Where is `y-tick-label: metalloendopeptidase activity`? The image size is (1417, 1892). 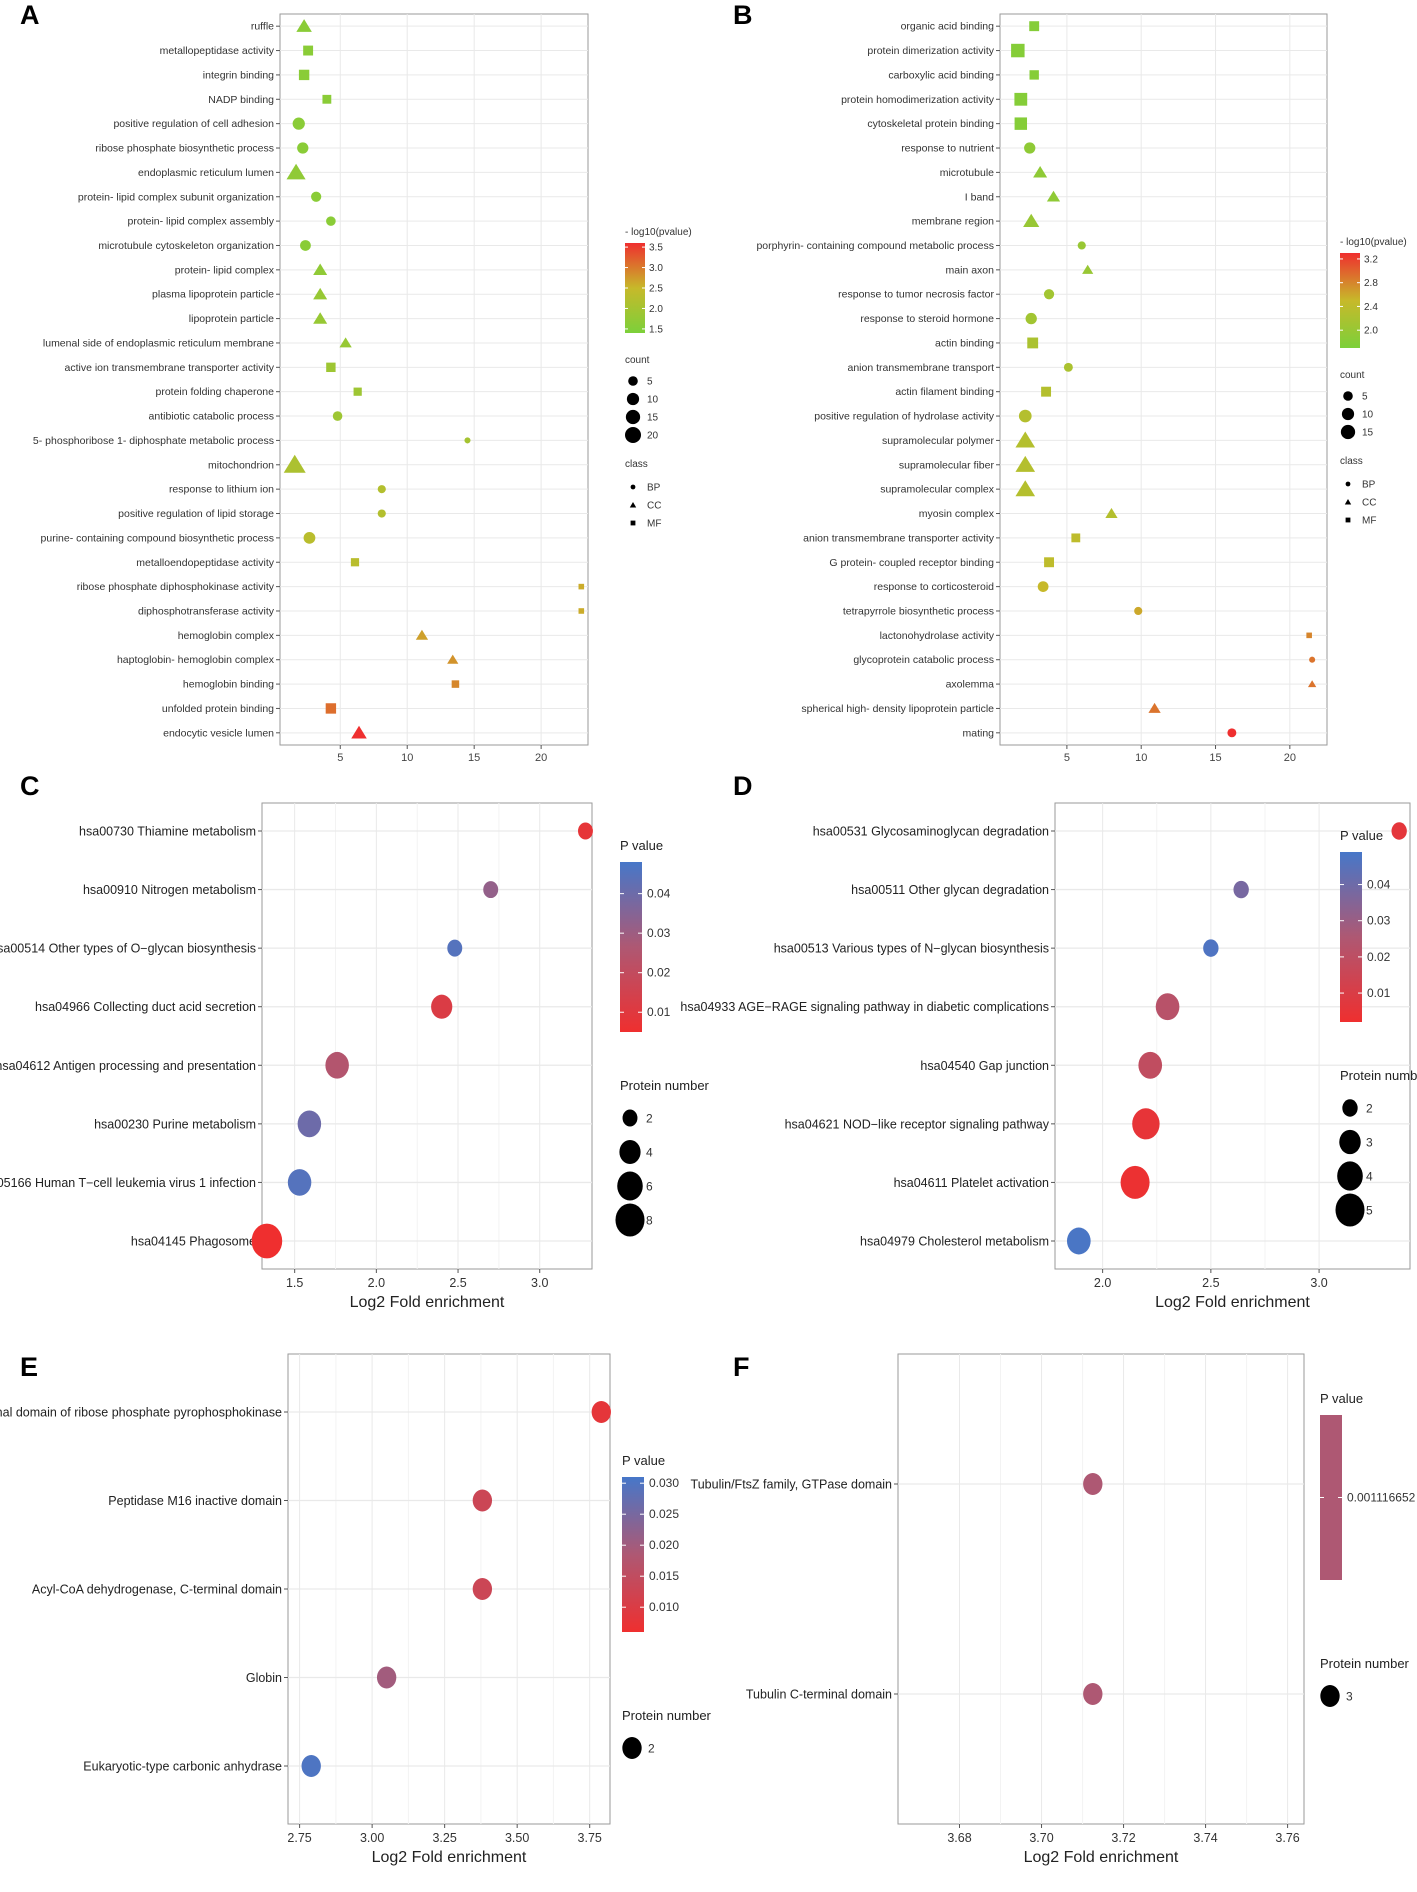 y-tick-label: metalloendopeptidase activity is located at coordinates (205, 563).